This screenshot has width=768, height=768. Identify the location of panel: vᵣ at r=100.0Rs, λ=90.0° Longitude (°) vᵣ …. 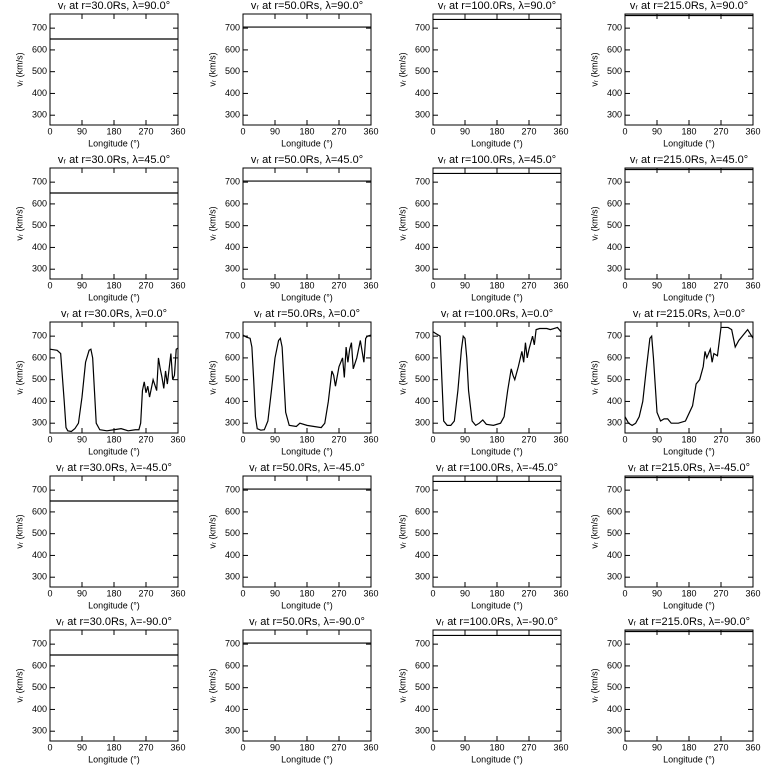
(482, 74).